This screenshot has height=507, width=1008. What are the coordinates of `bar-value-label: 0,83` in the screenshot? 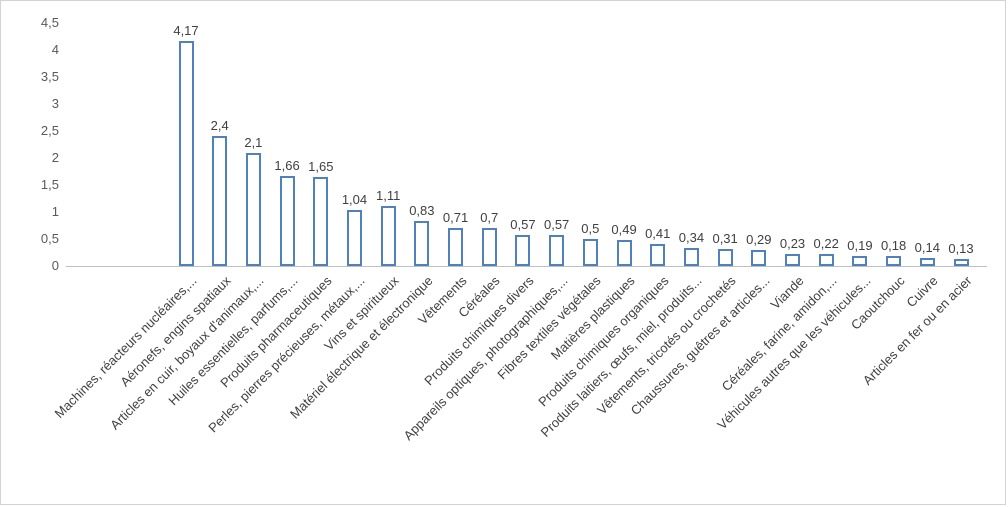 It's located at (422, 211).